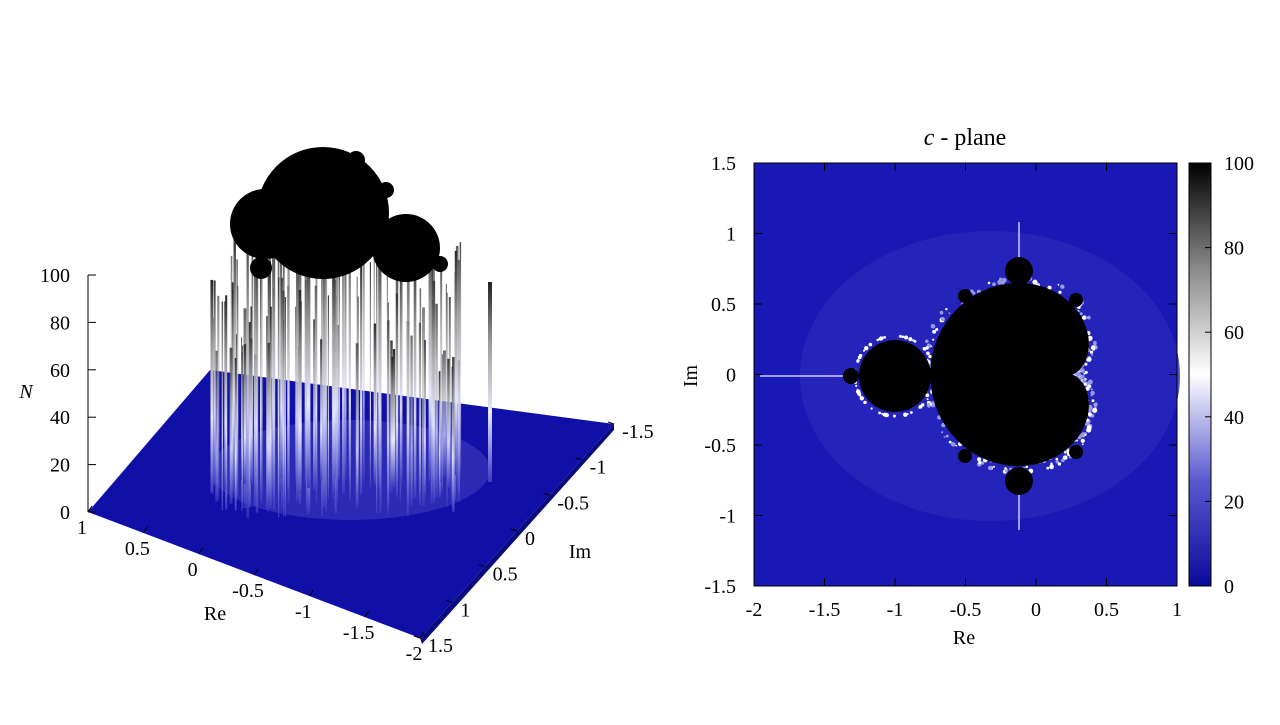 This screenshot has height=725, width=1280. Describe the element at coordinates (1234, 418) in the screenshot. I see `colorbar-tick-label: 40` at that location.